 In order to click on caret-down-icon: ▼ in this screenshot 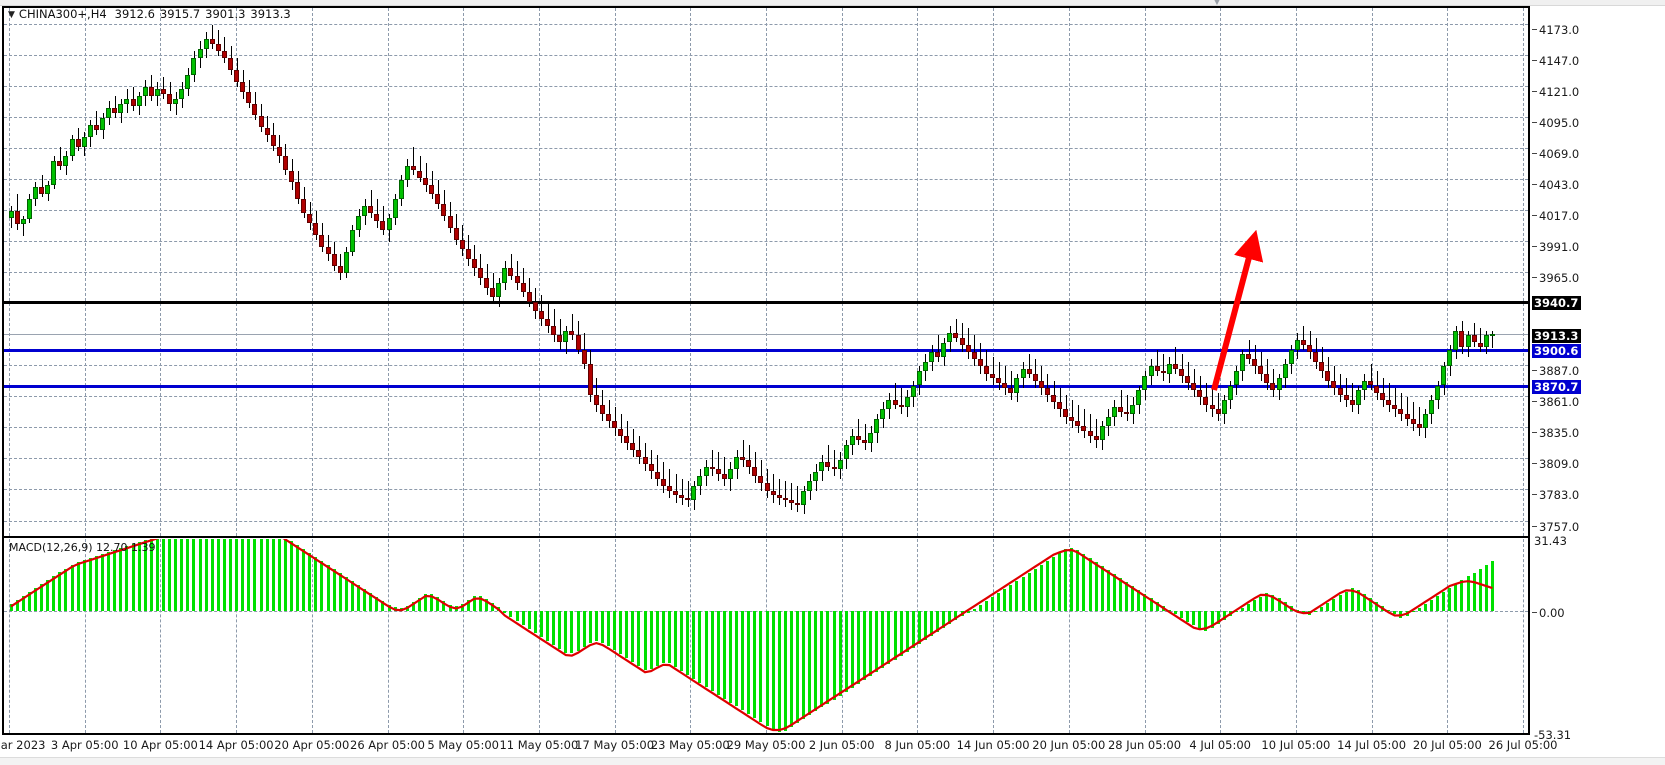, I will do `click(11, 15)`.